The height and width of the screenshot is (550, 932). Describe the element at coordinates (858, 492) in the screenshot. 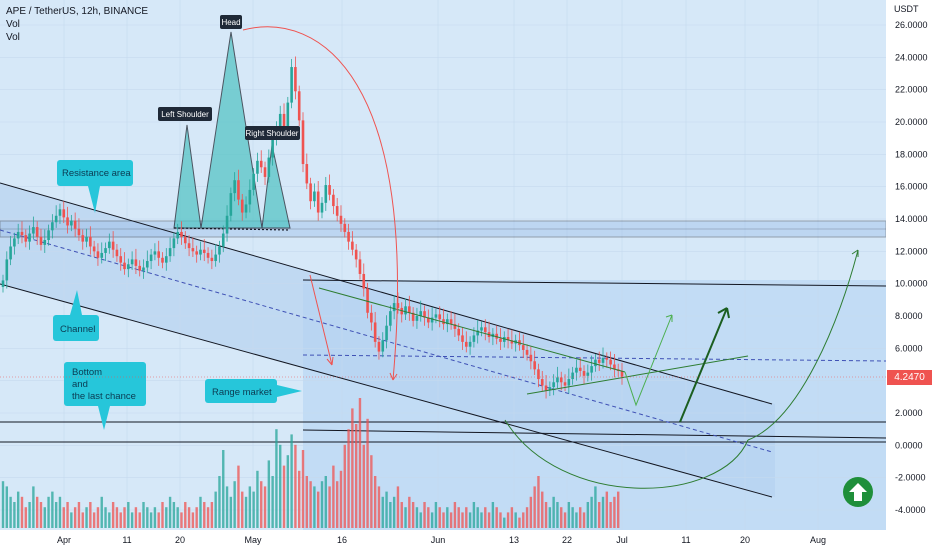

I see `scroll-up-button` at that location.